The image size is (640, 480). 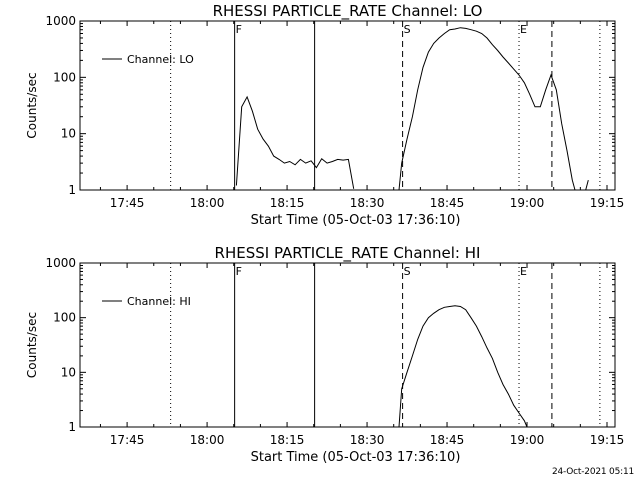 What do you see at coordinates (160, 59) in the screenshot?
I see `legend-label: Channel: LO` at bounding box center [160, 59].